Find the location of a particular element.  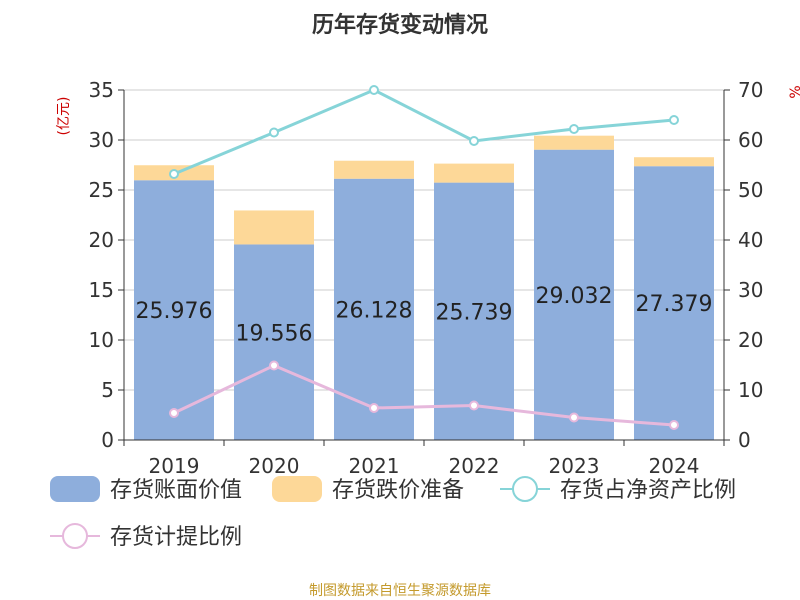

bar-labels-layer: 25.976 19.556 26.128 25.739 29.032 27.379 is located at coordinates (424, 315).